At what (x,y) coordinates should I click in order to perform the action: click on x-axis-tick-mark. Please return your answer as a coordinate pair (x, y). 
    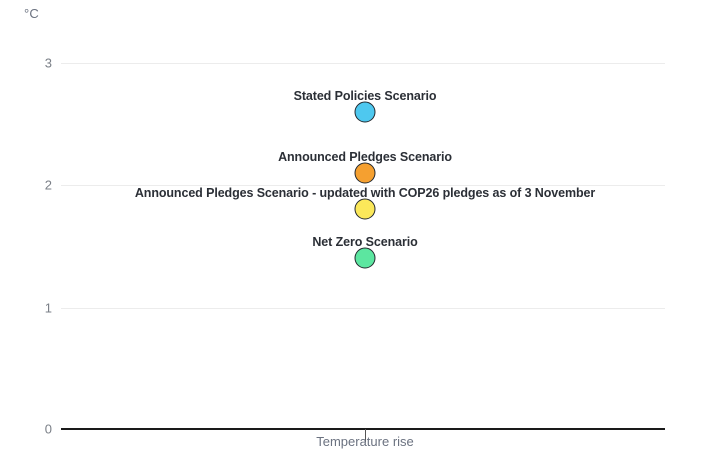
    Looking at the image, I should click on (365, 435).